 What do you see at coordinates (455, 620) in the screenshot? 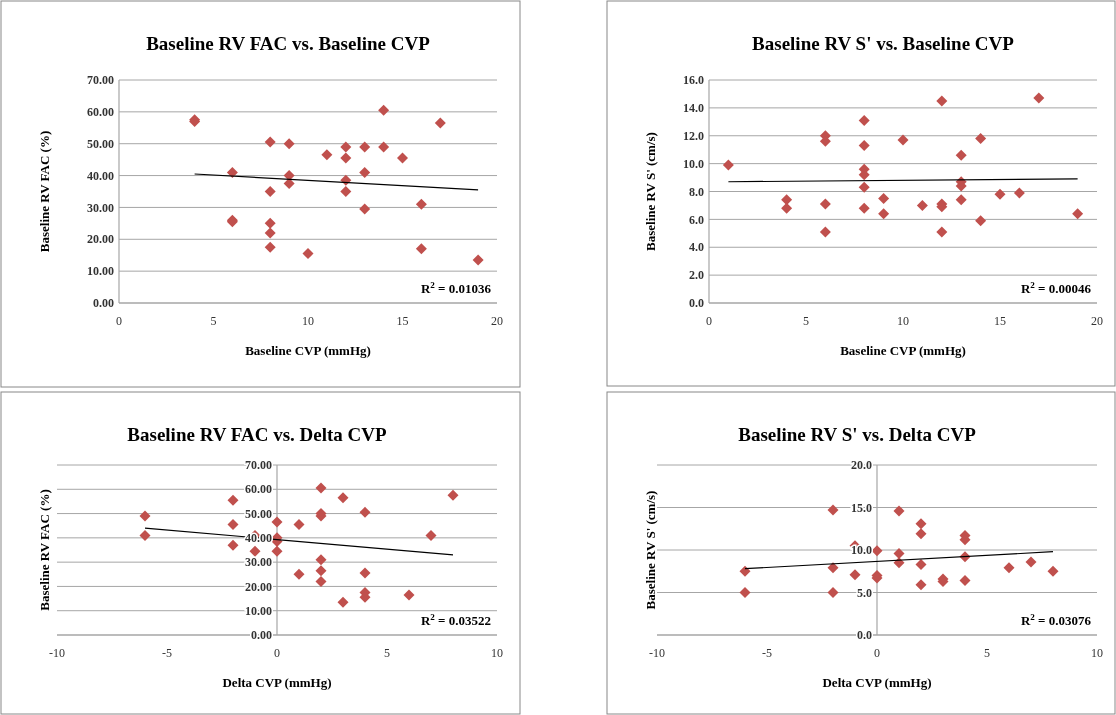
I see `annotation: R$^{2}$ = 0.03522` at bounding box center [455, 620].